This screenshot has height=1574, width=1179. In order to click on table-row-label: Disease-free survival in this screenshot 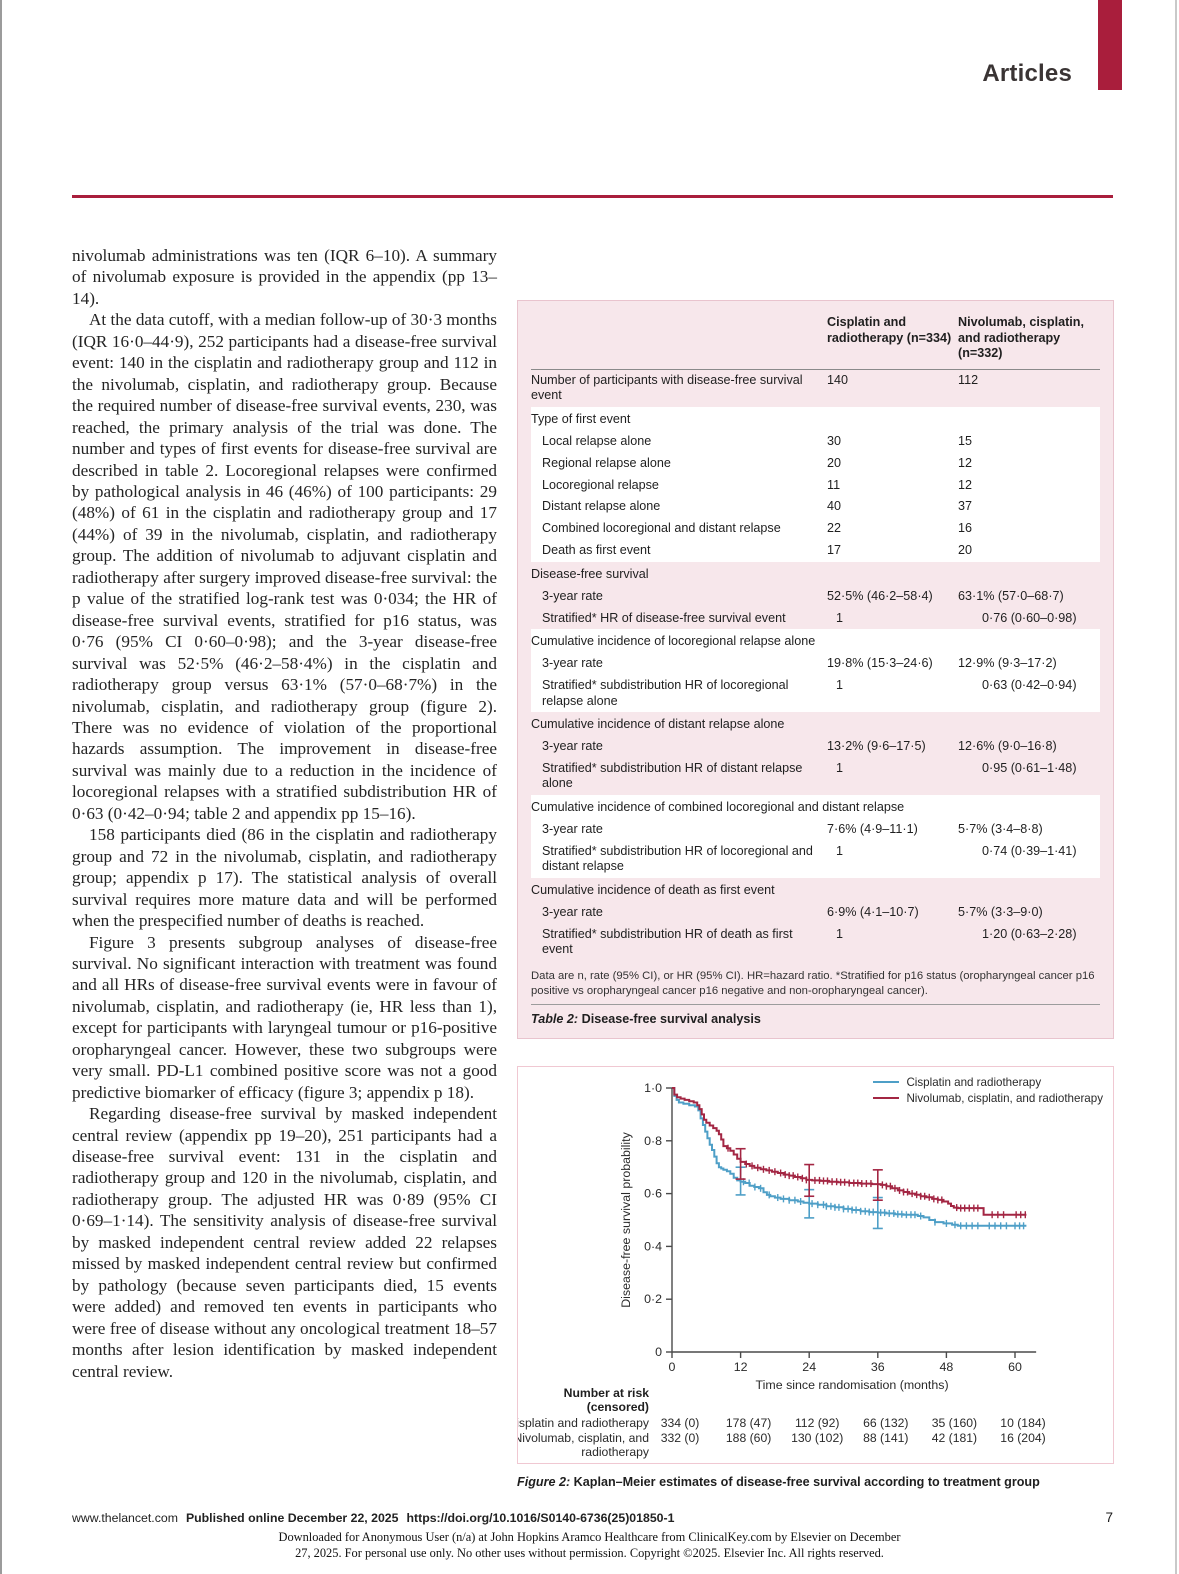, I will do `click(590, 573)`.